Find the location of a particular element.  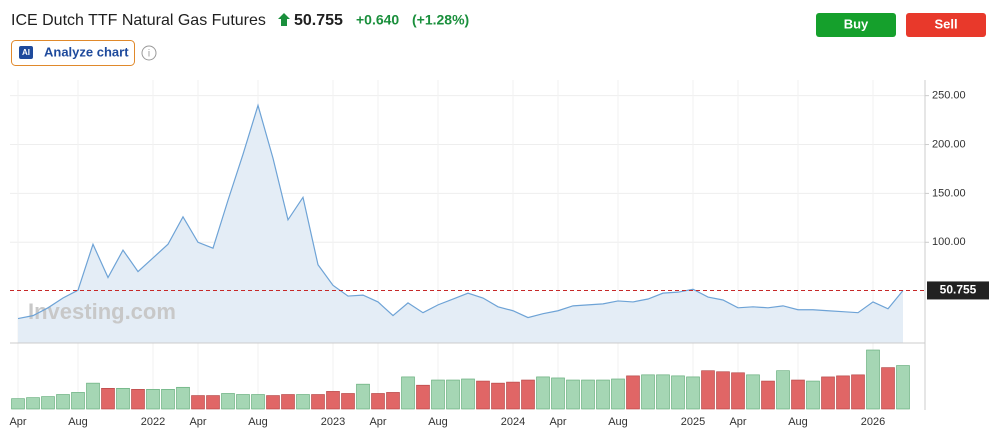

price-tag-label: 50.755 is located at coordinates (958, 290).